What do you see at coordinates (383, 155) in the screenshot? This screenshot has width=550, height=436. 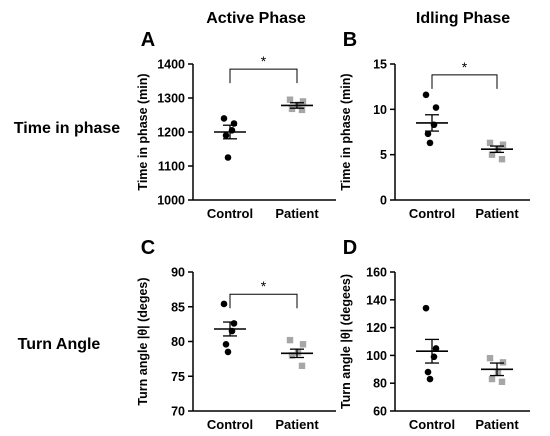 I see `y-tick-label: 5` at bounding box center [383, 155].